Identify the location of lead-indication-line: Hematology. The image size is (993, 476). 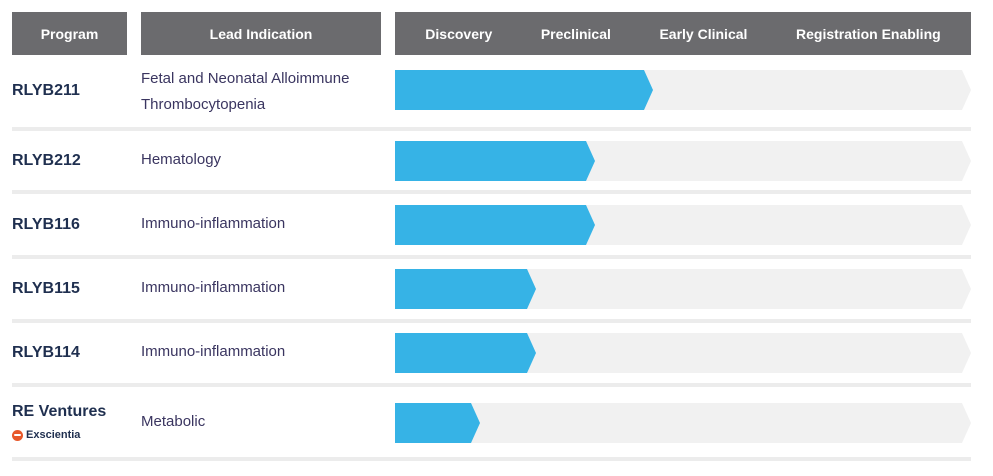
(181, 159).